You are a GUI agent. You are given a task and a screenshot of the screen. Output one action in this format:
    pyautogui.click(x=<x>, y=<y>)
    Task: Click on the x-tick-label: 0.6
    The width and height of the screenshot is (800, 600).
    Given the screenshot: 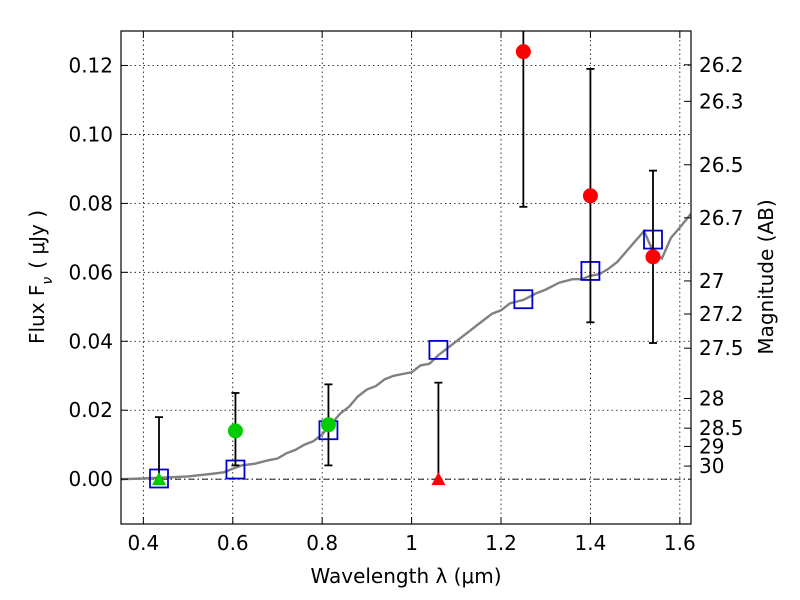 What is the action you would take?
    pyautogui.click(x=233, y=543)
    